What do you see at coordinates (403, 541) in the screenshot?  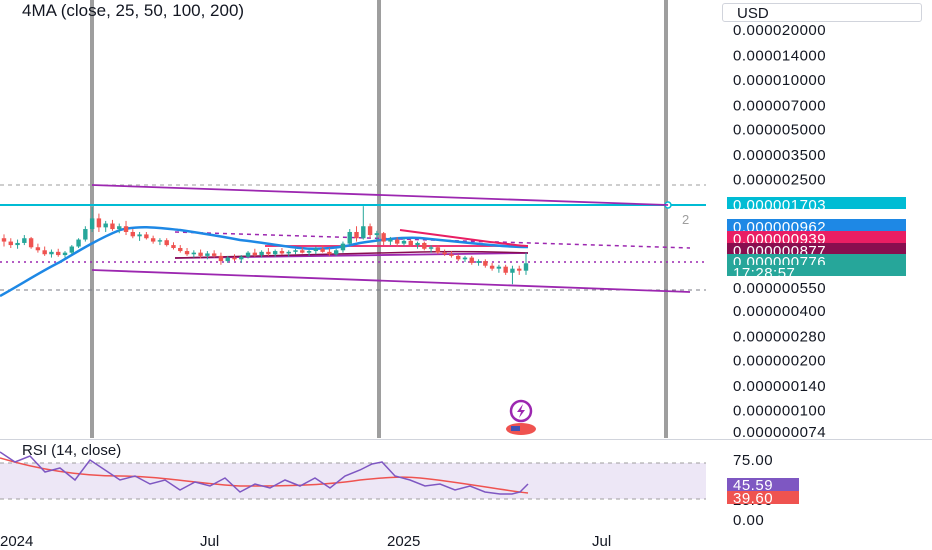 I see `time-tick-label: 2025` at bounding box center [403, 541].